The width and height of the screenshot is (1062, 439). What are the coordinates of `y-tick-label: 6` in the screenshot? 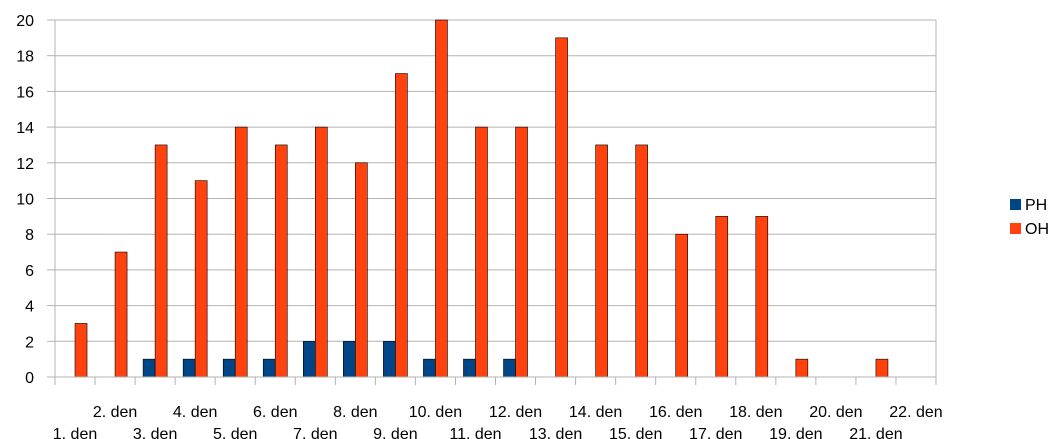 It's located at (29, 271).